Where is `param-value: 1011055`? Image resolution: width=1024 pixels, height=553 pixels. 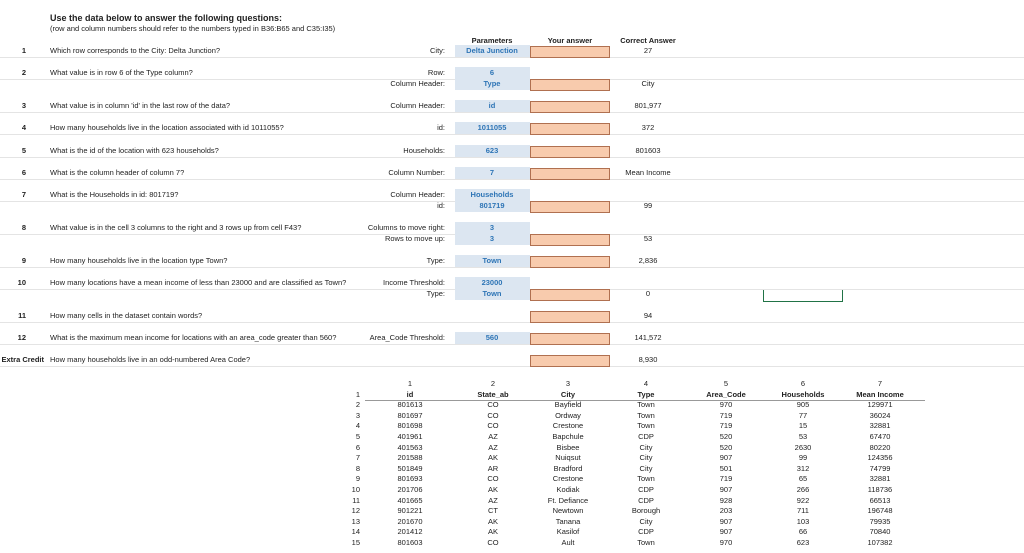 param-value: 1011055 is located at coordinates (492, 127).